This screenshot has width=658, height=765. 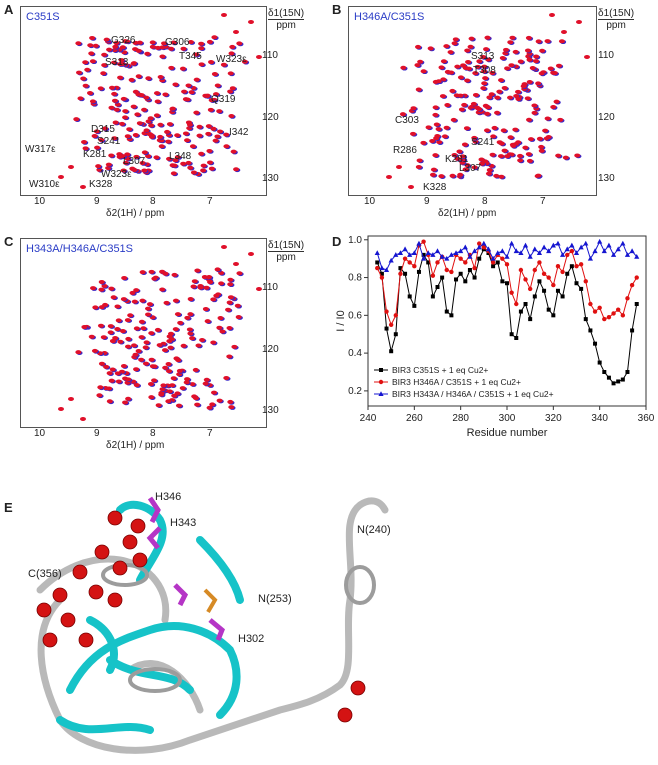 What do you see at coordinates (153, 433) in the screenshot?
I see `panel-c-xtick-8: 8` at bounding box center [153, 433].